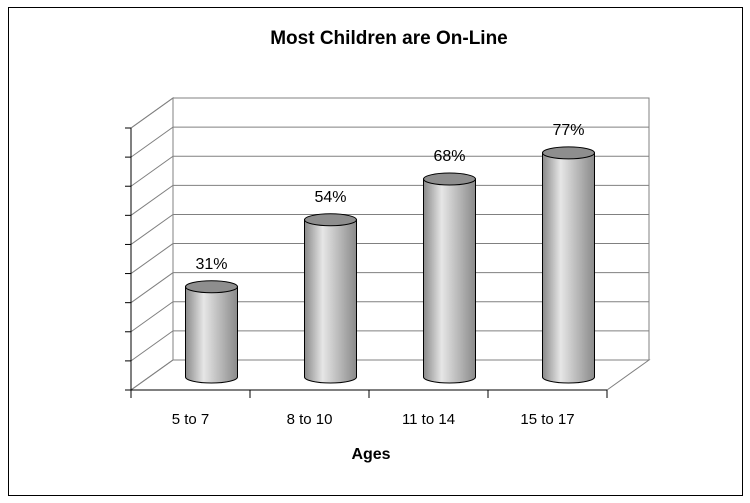  Describe the element at coordinates (428, 419) in the screenshot. I see `x-tick-label: 11 to 14` at that location.